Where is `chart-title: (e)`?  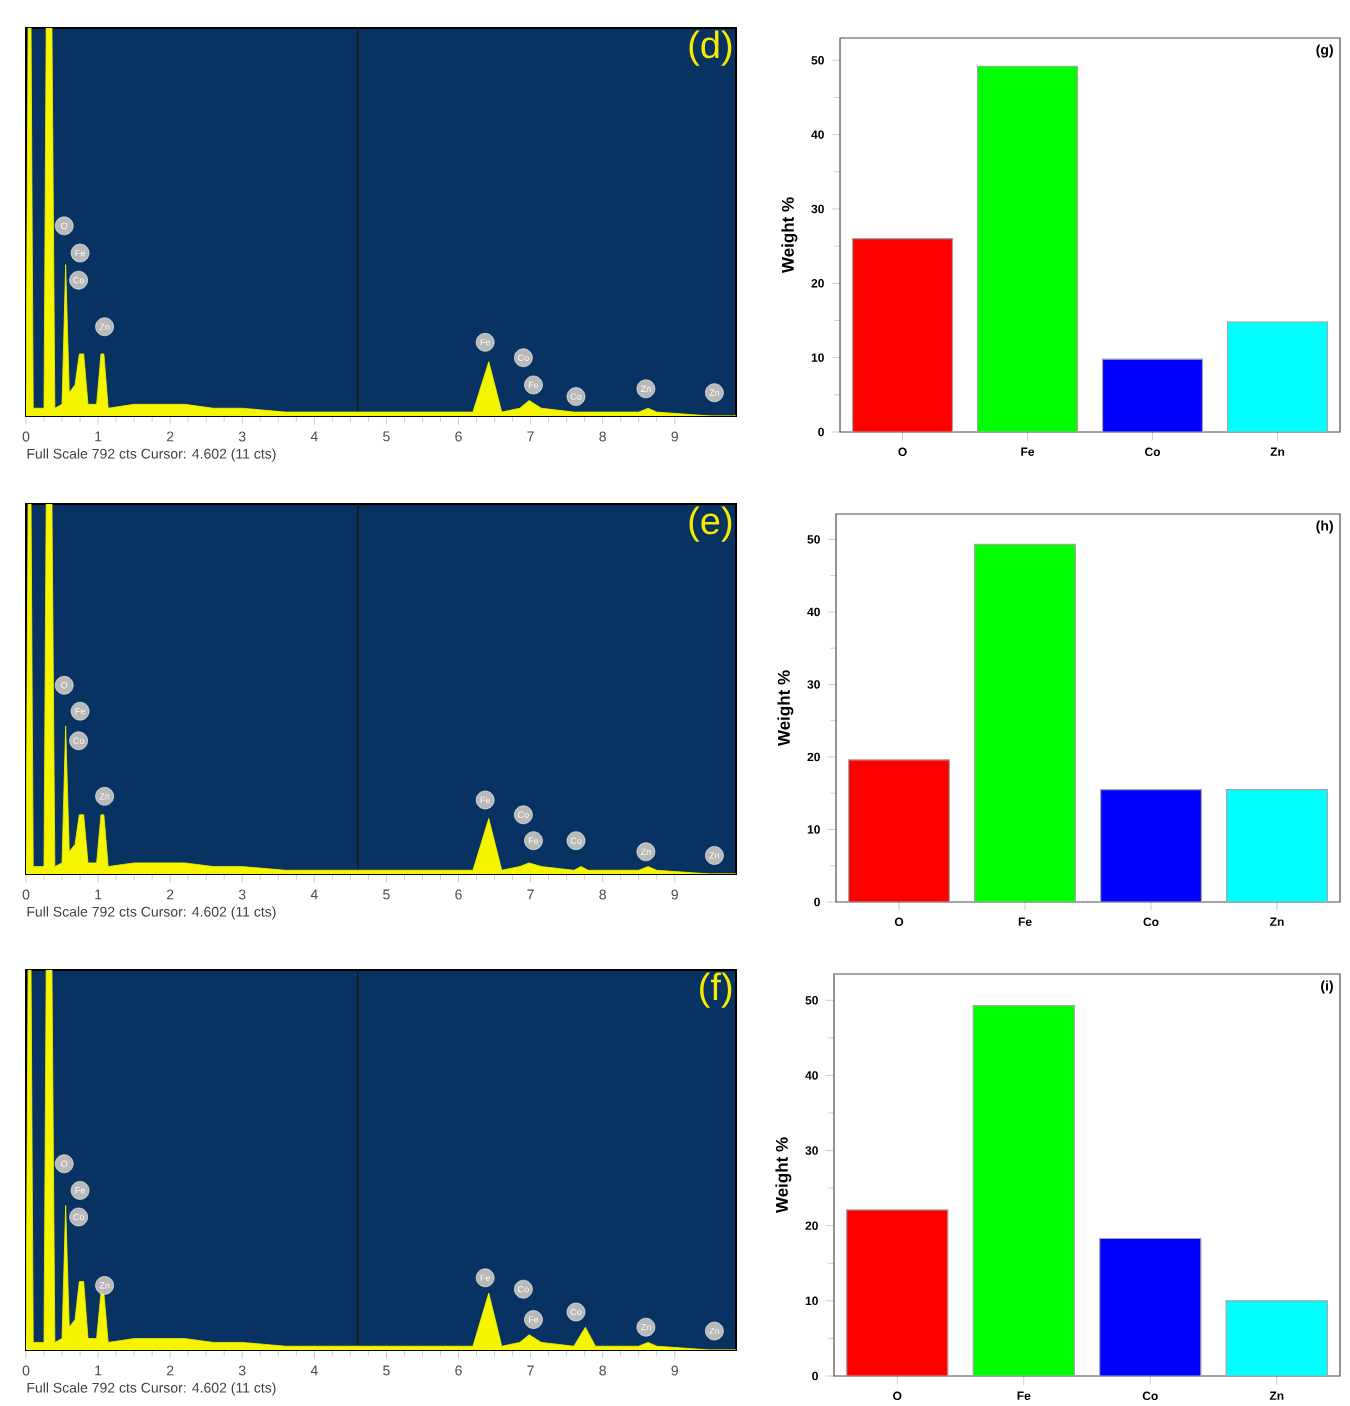 chart-title: (e) is located at coordinates (710, 524).